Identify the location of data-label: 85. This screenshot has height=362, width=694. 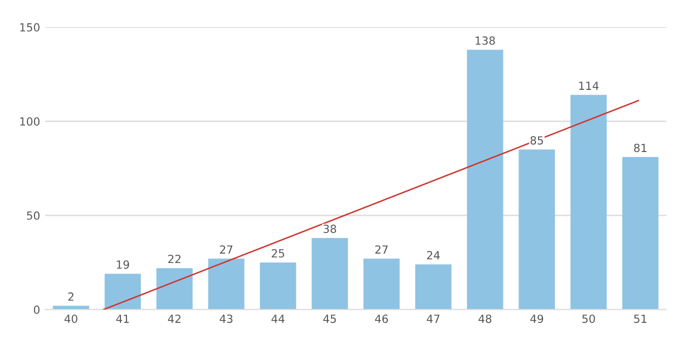
(536, 140).